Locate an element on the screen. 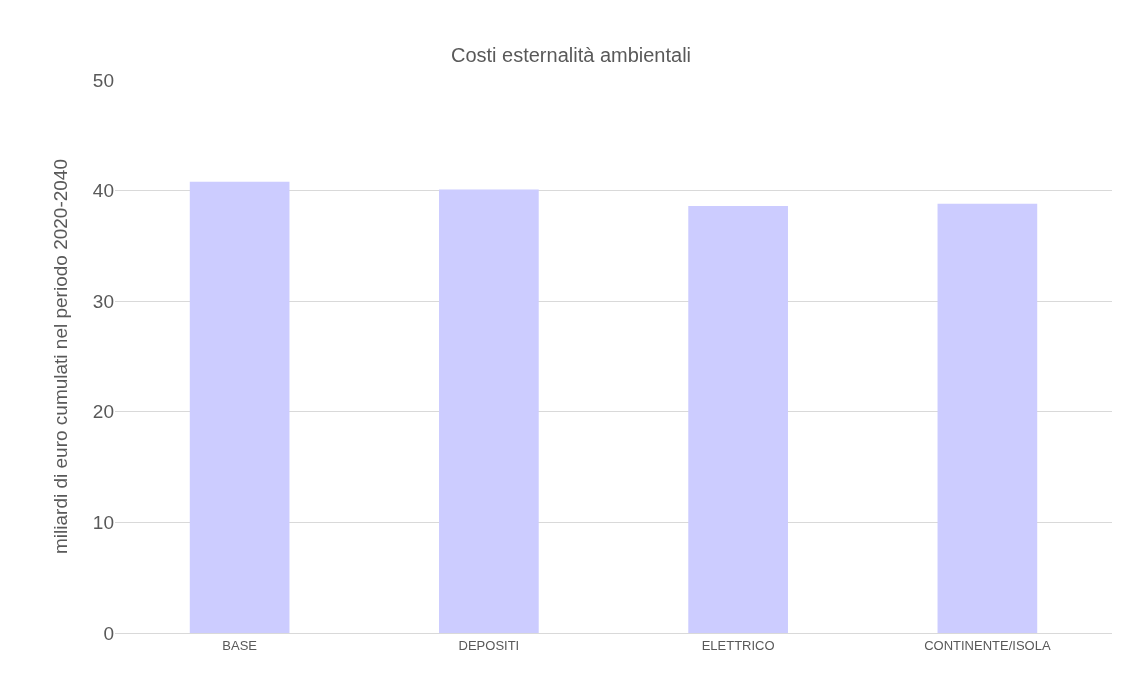 Image resolution: width=1142 pixels, height=683 pixels. y-axis-title: miliardi di euro cumulati nel periodo 2020-2040 is located at coordinates (60, 356).